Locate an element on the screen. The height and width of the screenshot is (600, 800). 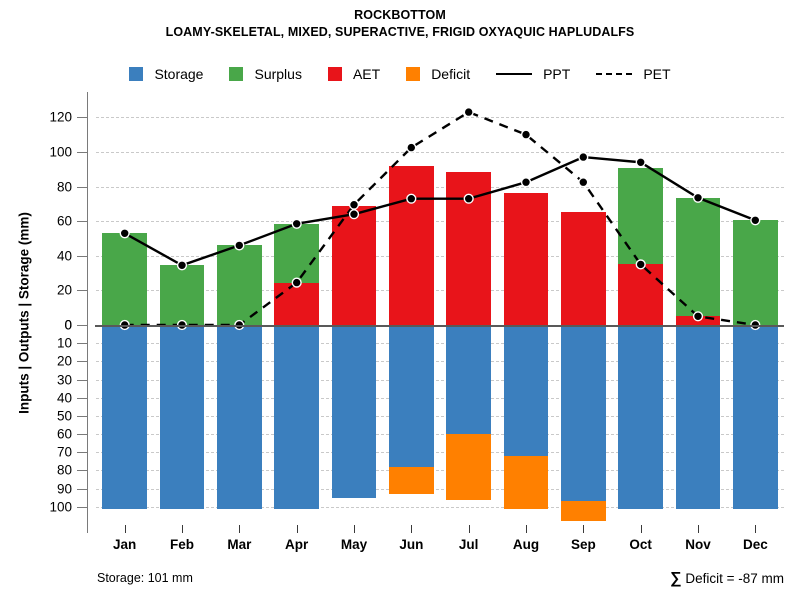
x-tick-oct is located at coordinates (641, 529).